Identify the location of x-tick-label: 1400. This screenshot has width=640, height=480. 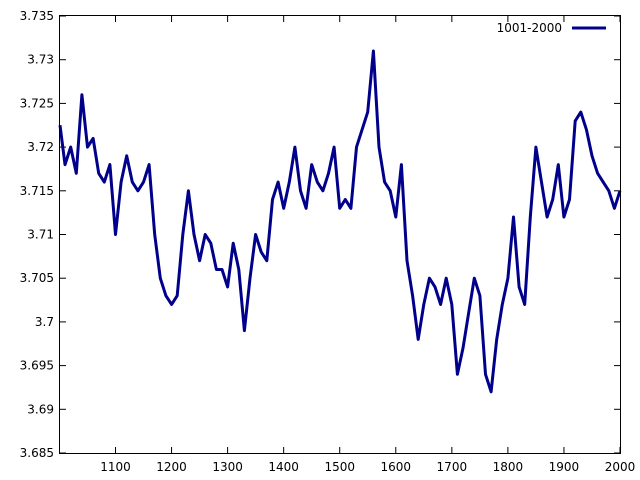
(283, 467).